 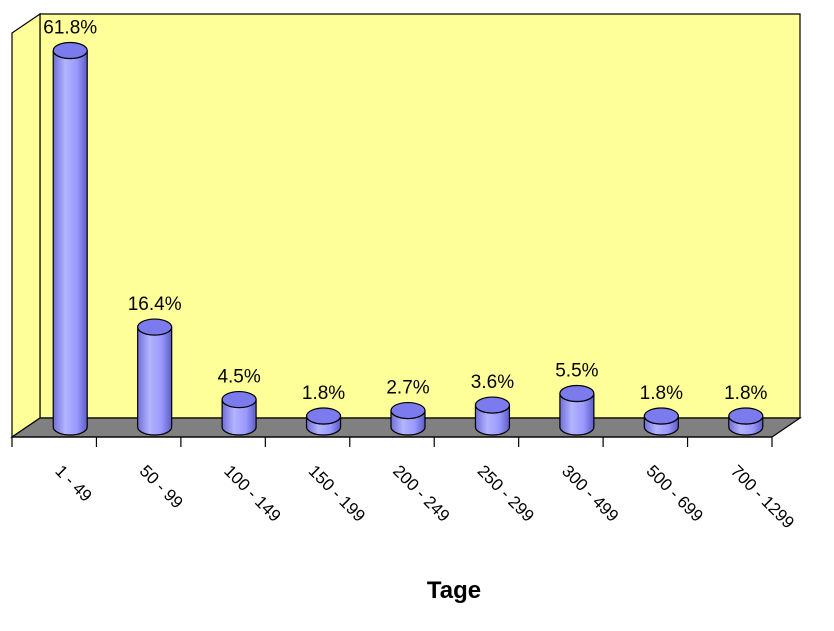 I want to click on x-tick-label: 700 - 1299, so click(x=762, y=496).